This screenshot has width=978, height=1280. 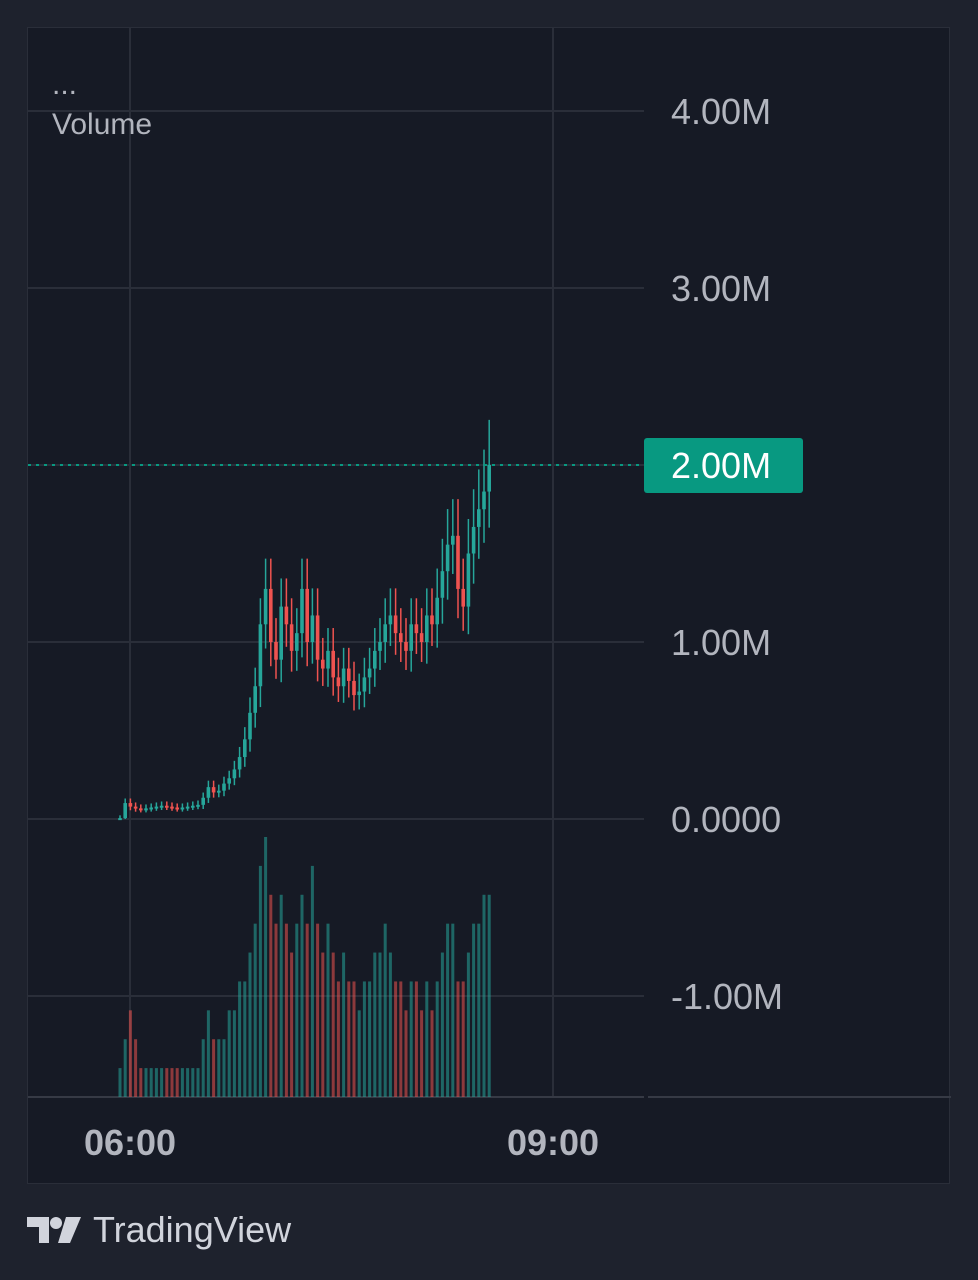 I want to click on volume-bars, so click(x=304, y=967).